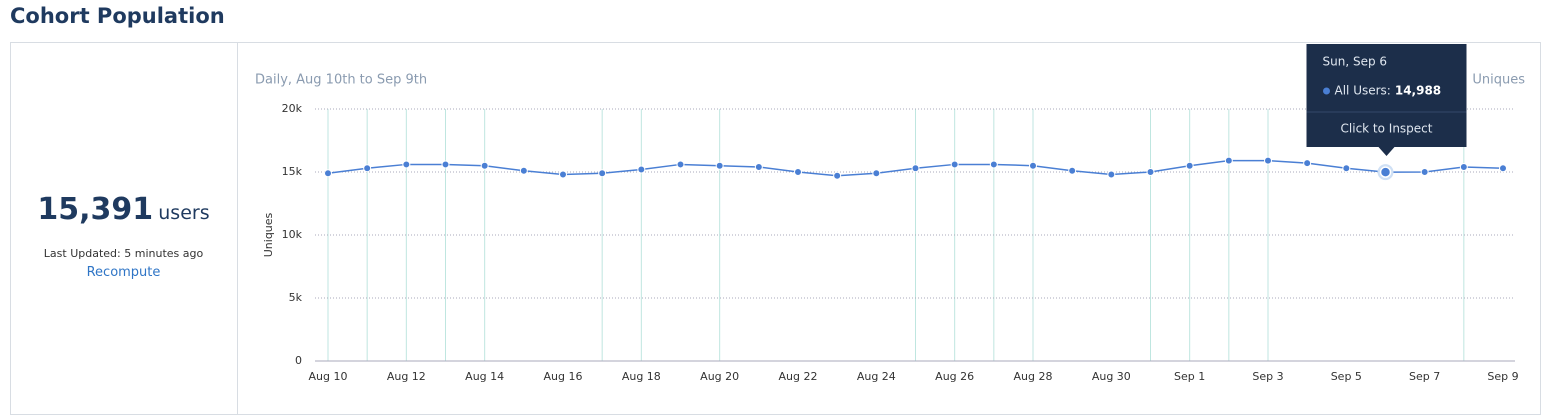 The width and height of the screenshot is (1549, 419). I want to click on metric-selector: Uniques, so click(1498, 80).